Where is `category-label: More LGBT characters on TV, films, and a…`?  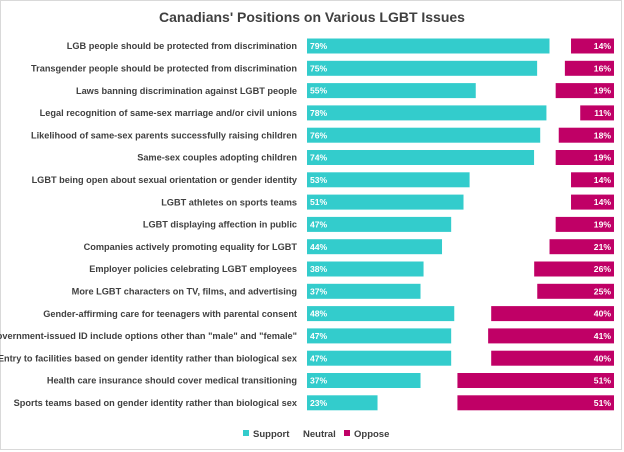 category-label: More LGBT characters on TV, films, and a… is located at coordinates (184, 292).